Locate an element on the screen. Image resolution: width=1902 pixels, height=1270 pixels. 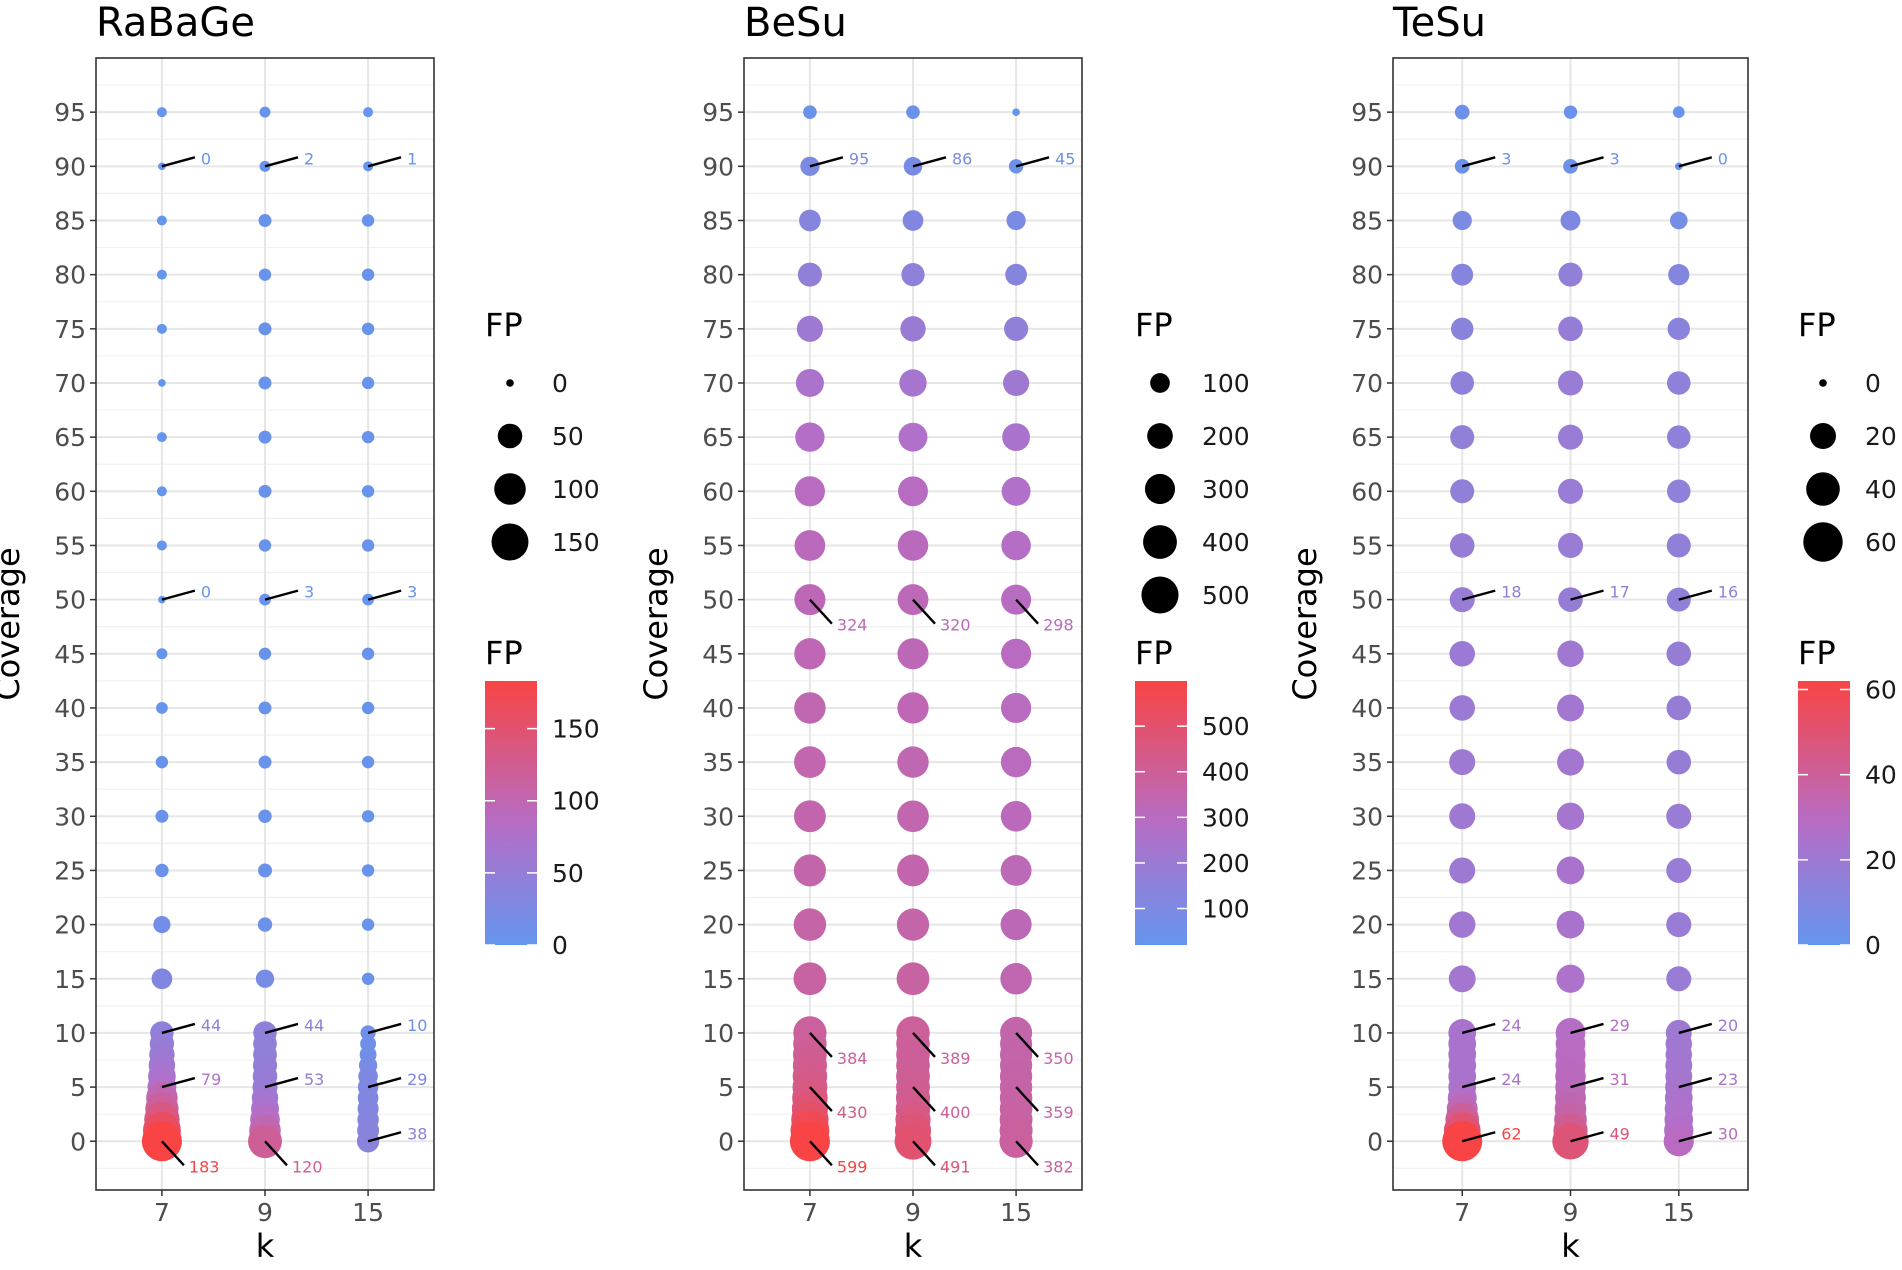
annotation-label: 38 is located at coordinates (417, 1133).